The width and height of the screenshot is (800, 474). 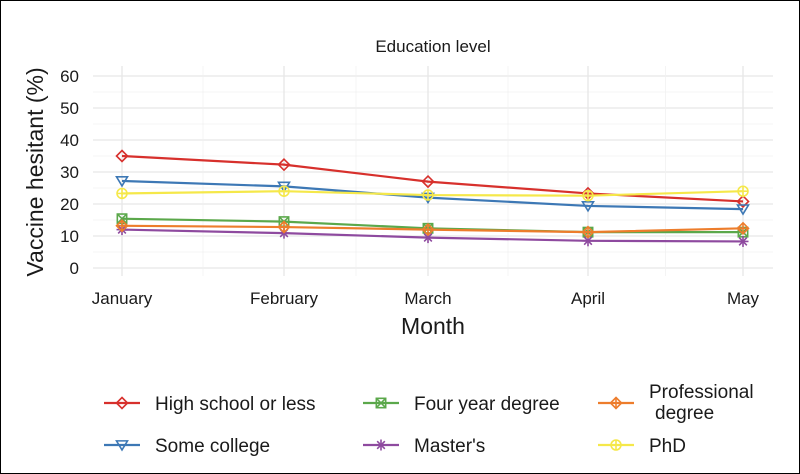 What do you see at coordinates (235, 404) in the screenshot?
I see `legend-label-high-school: High school or less` at bounding box center [235, 404].